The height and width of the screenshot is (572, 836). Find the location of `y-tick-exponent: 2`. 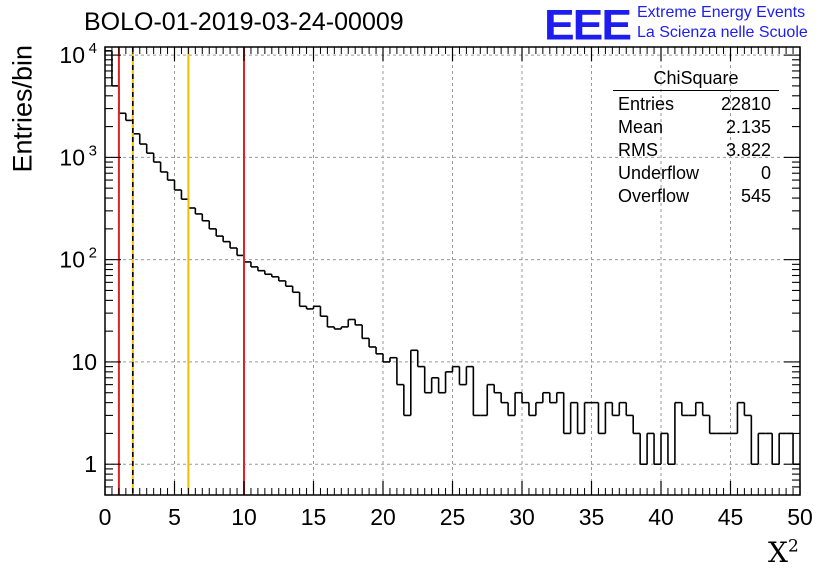

y-tick-exponent: 2 is located at coordinates (93, 253).